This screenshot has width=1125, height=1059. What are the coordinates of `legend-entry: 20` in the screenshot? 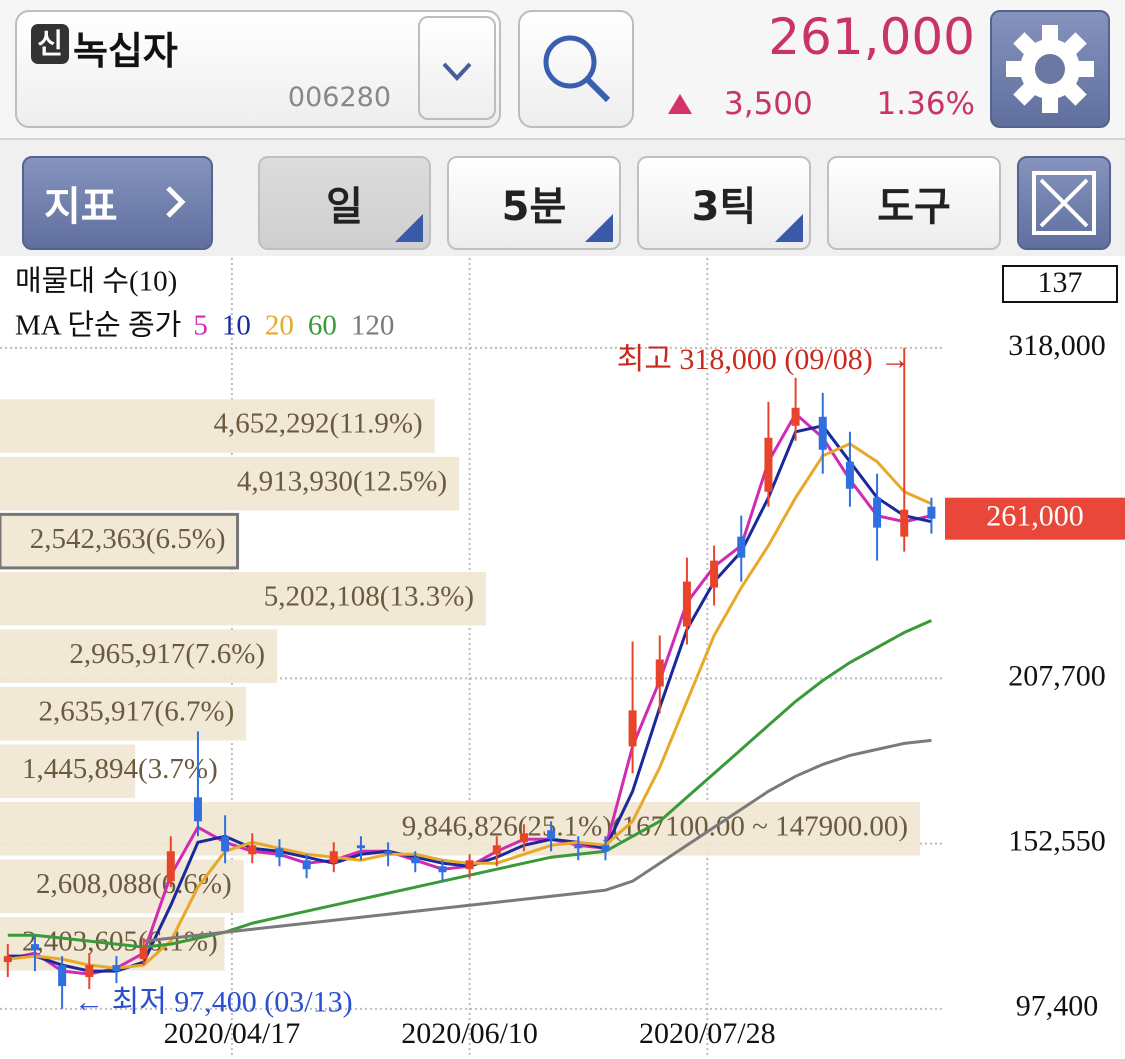 It's located at (279, 326).